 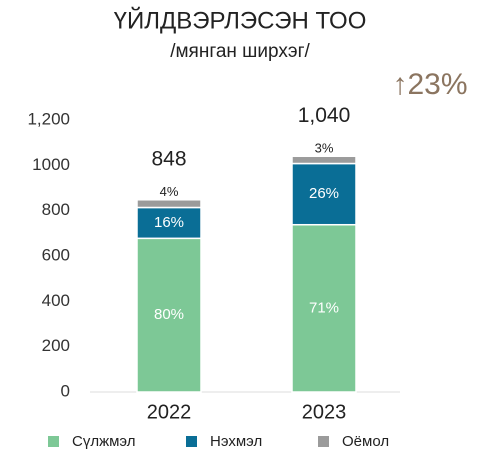 I want to click on legend-label: Сүлжмэл, so click(x=104, y=441).